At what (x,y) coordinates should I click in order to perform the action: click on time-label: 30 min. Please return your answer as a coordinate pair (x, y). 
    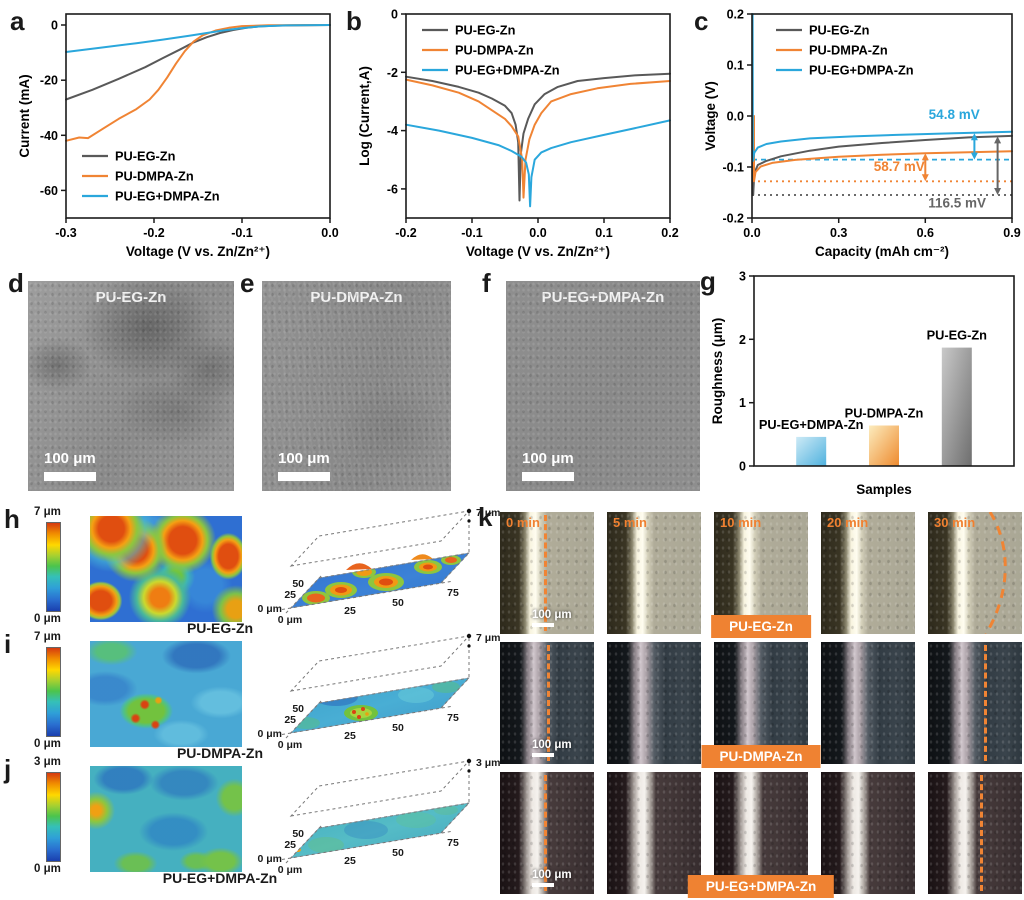
    Looking at the image, I should click on (955, 522).